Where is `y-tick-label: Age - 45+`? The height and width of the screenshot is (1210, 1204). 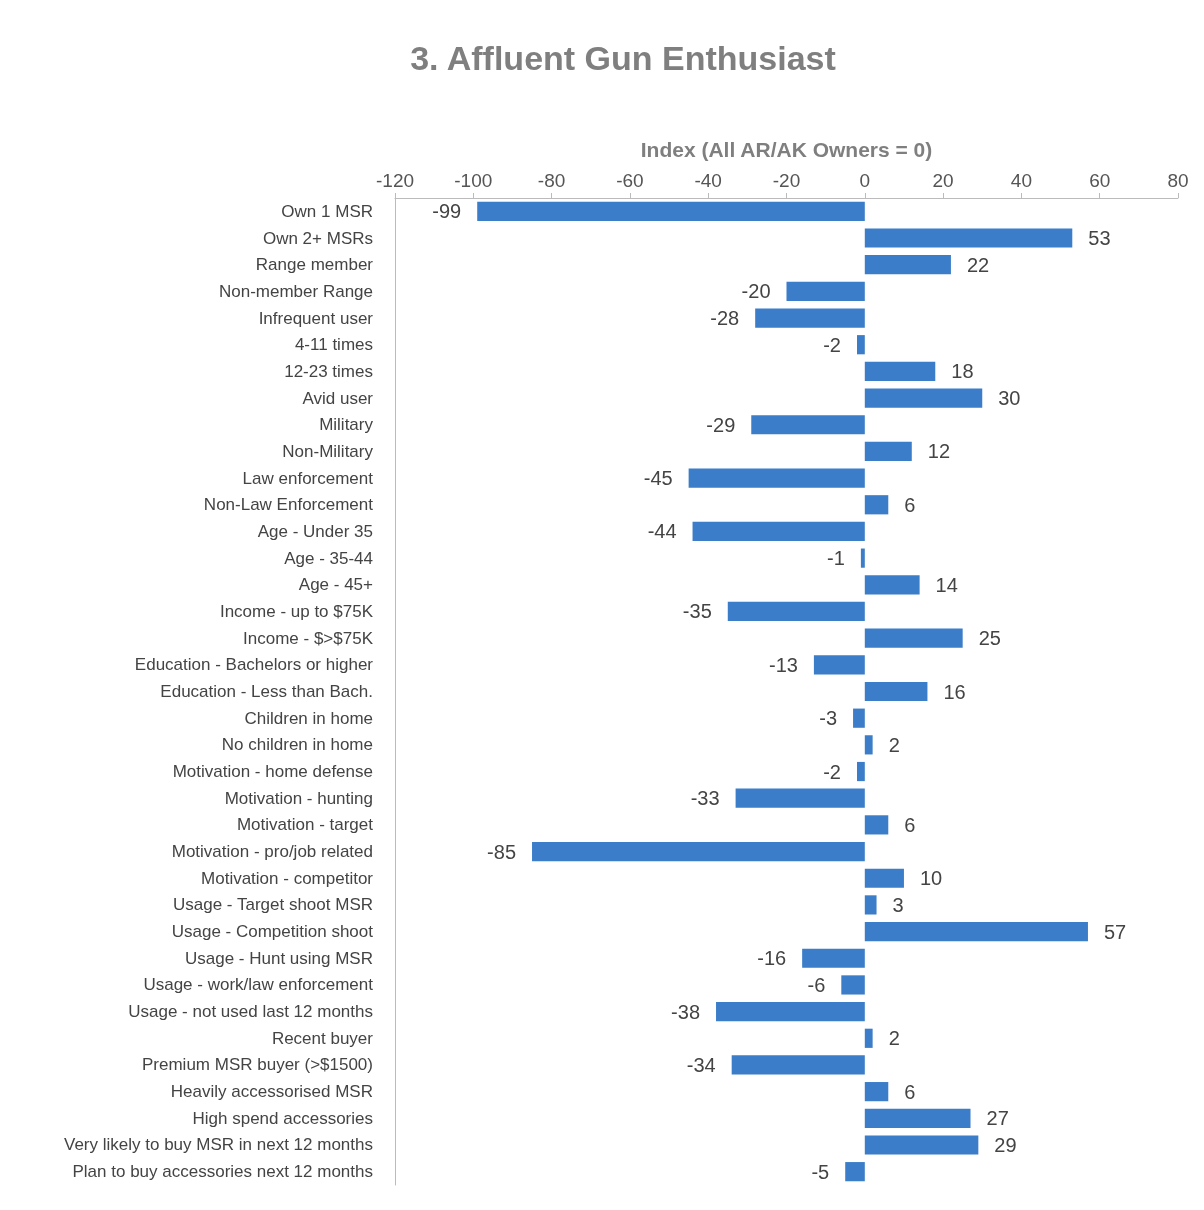
y-tick-label: Age - 45+ is located at coordinates (336, 585).